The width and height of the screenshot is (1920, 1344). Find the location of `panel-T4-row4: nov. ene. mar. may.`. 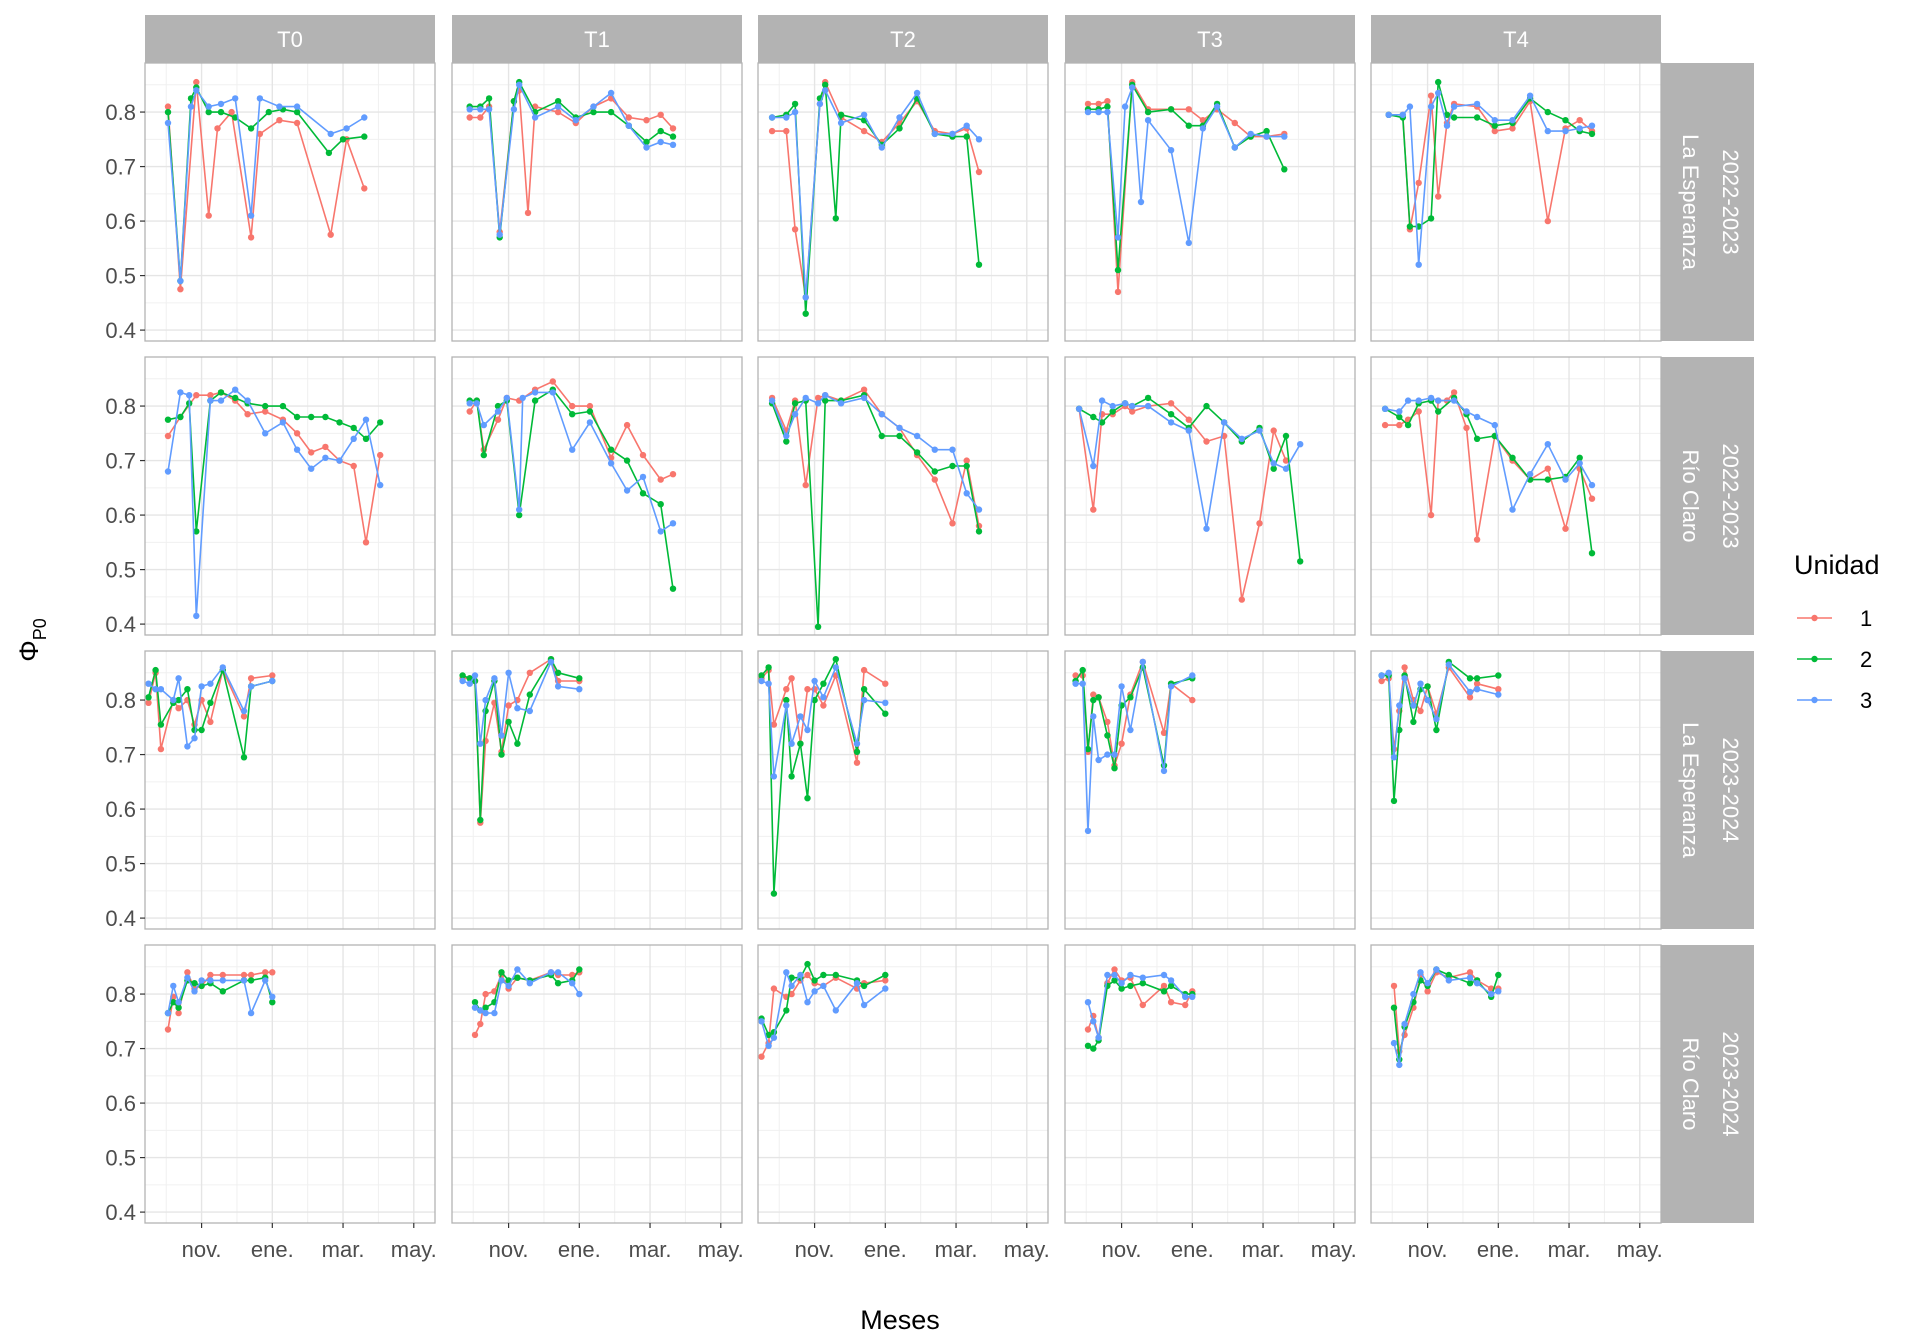

panel-T4-row4: nov. ene. mar. may. is located at coordinates (1516, 1103).